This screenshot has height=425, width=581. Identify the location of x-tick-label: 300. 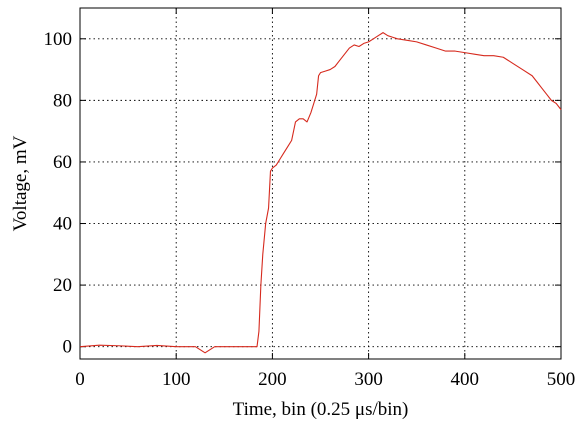
(368, 379).